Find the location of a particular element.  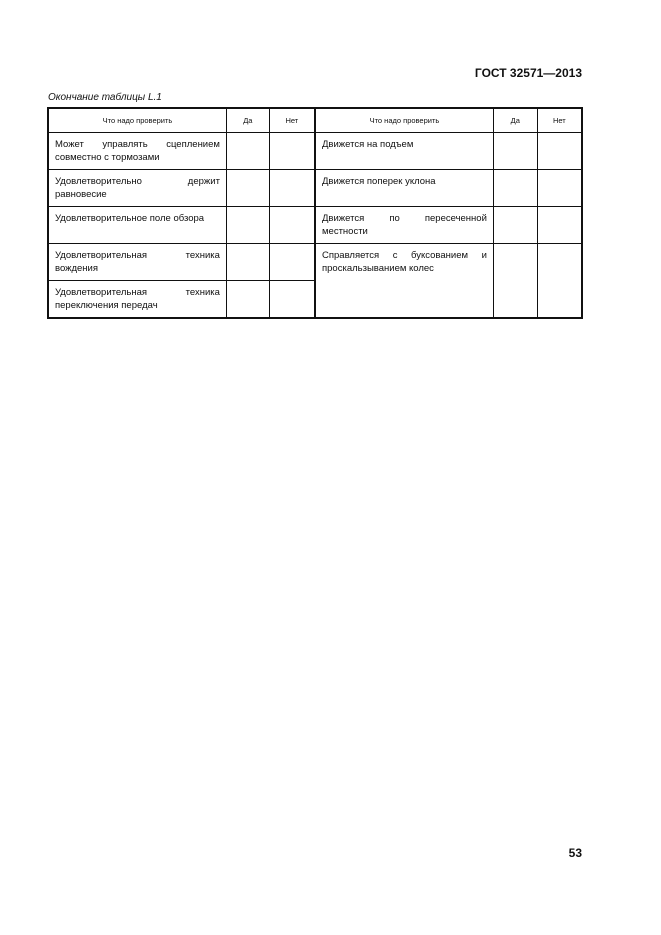

check-item: Удовлетворительная техника вождения is located at coordinates (137, 262).